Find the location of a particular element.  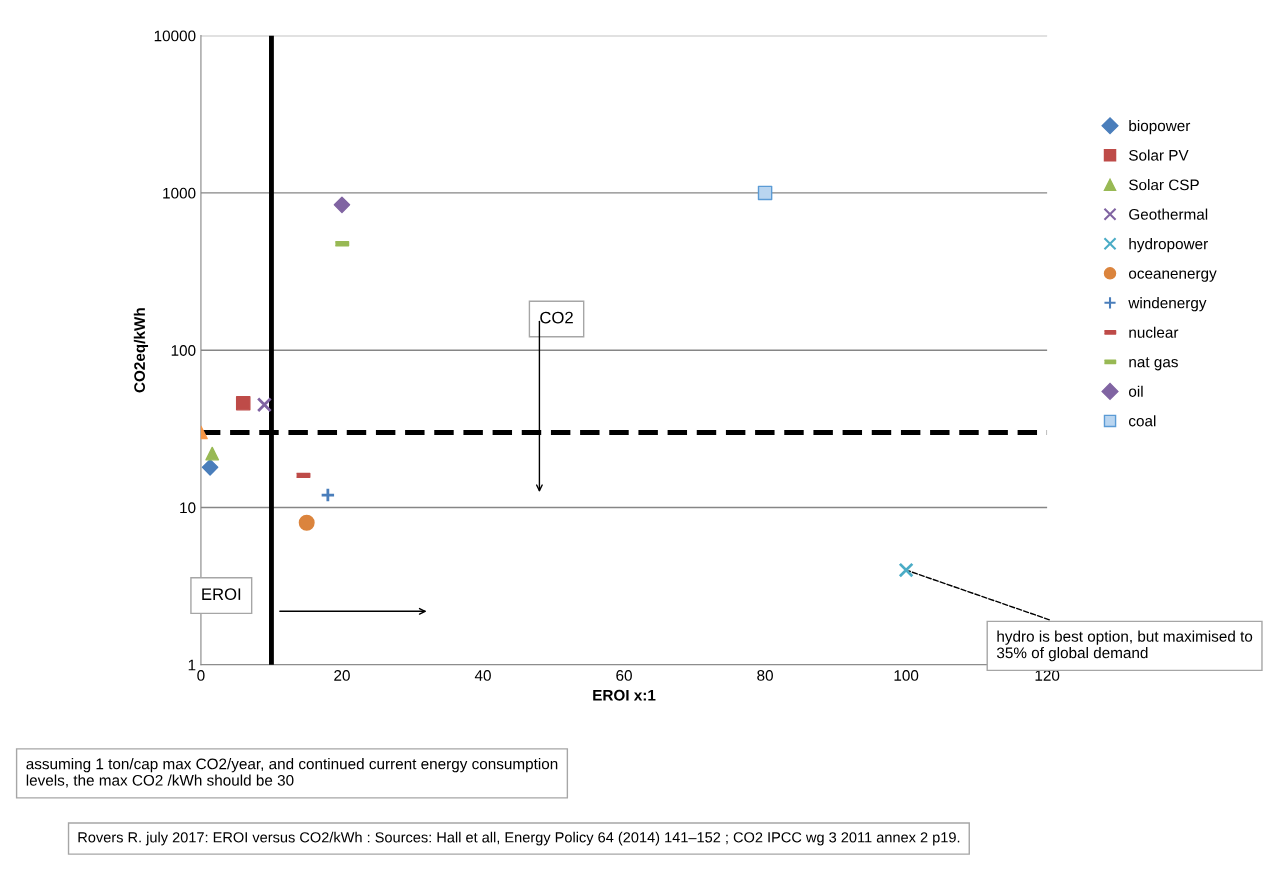

x-tick-label: 80 is located at coordinates (765, 675).